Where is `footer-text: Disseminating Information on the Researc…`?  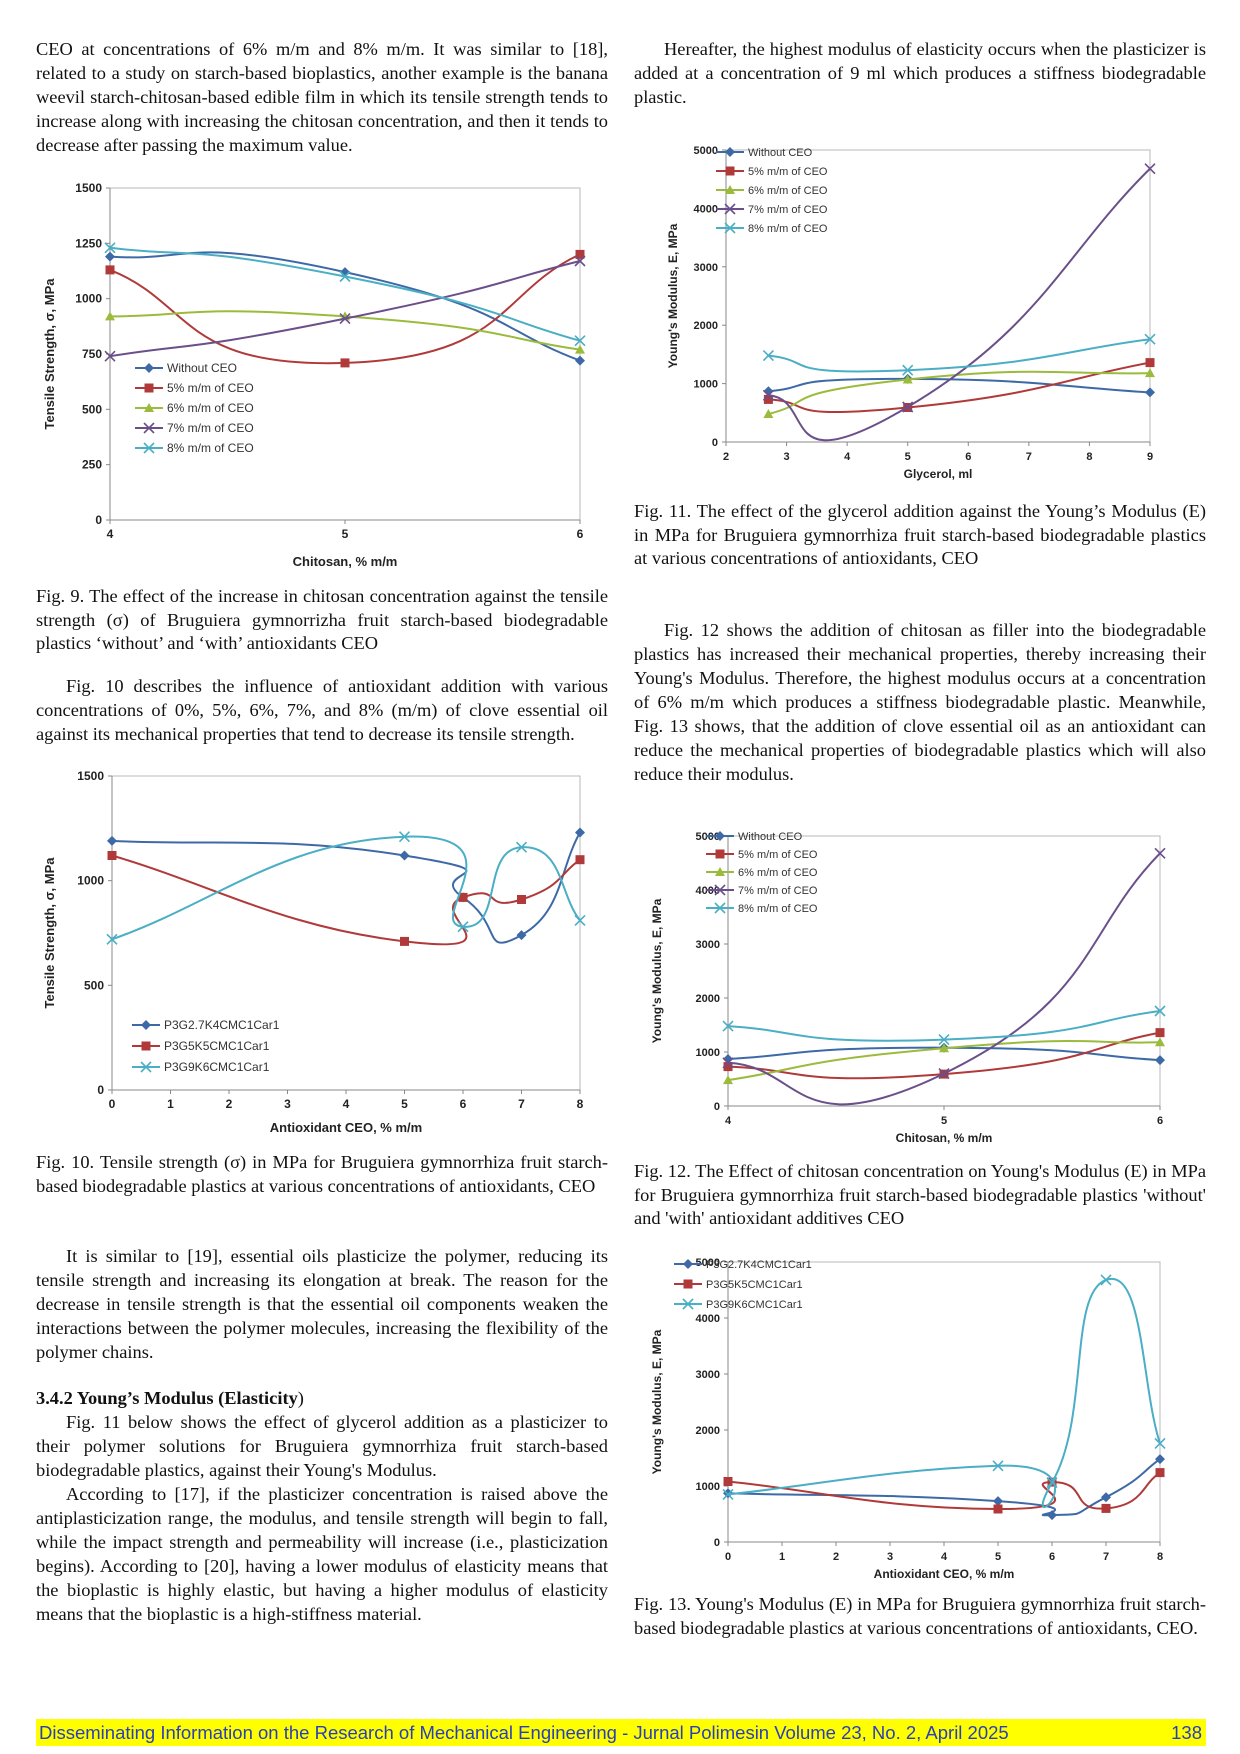 footer-text: Disseminating Information on the Researc… is located at coordinates (524, 1732).